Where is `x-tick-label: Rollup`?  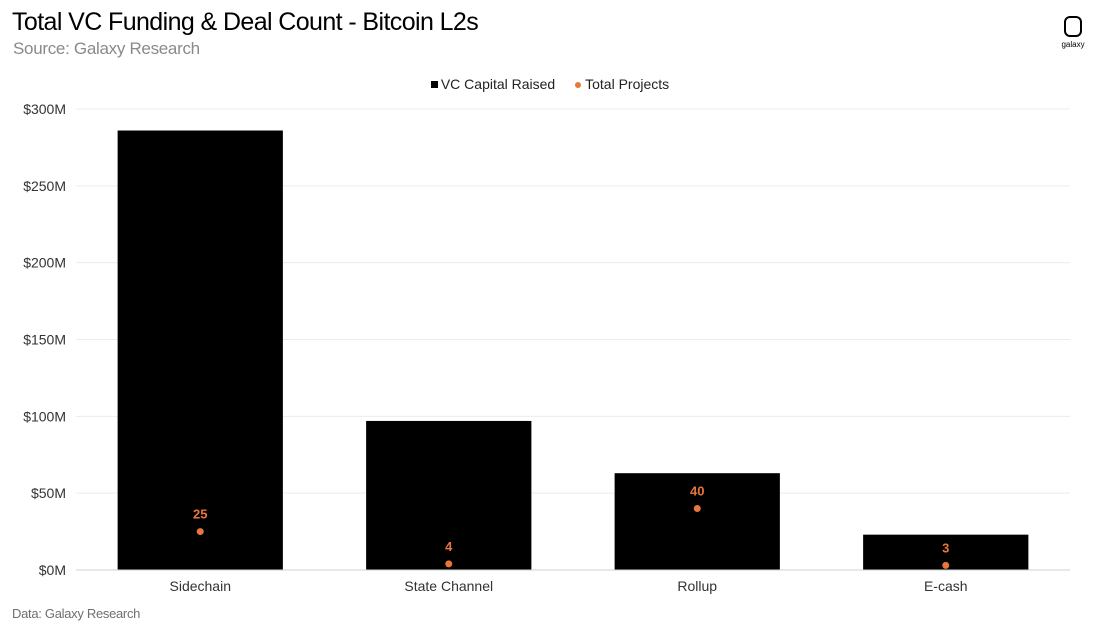 x-tick-label: Rollup is located at coordinates (697, 586).